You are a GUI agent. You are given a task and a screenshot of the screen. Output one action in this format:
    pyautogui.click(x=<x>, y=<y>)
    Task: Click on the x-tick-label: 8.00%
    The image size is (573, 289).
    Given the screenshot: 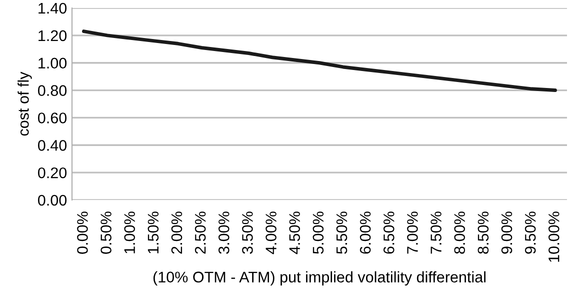 What is the action you would take?
    pyautogui.click(x=460, y=233)
    